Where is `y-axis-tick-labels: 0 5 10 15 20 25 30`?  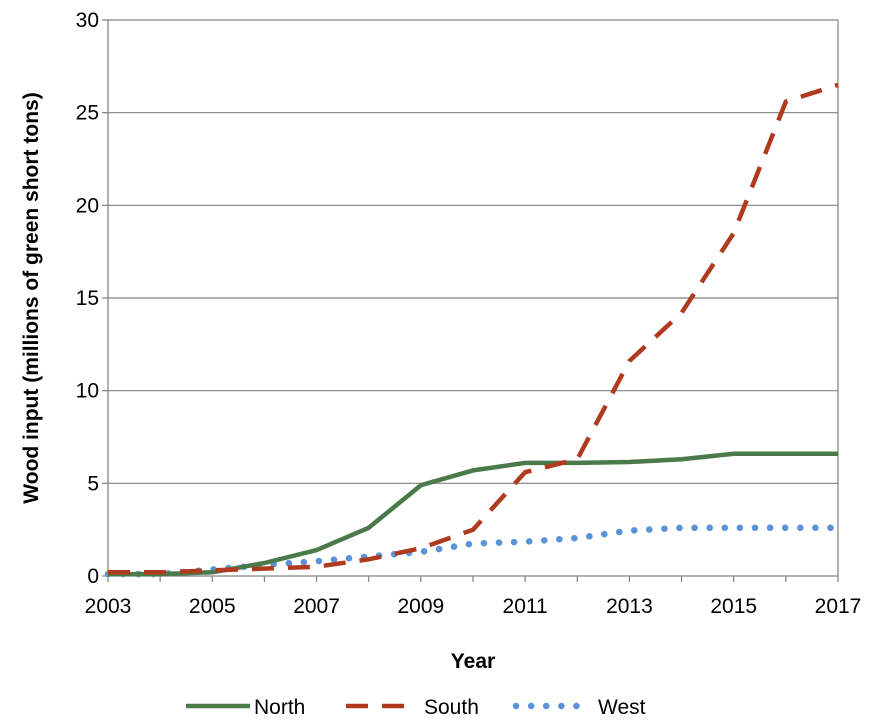
y-axis-tick-labels: 0 5 10 15 20 25 30 is located at coordinates (87, 298).